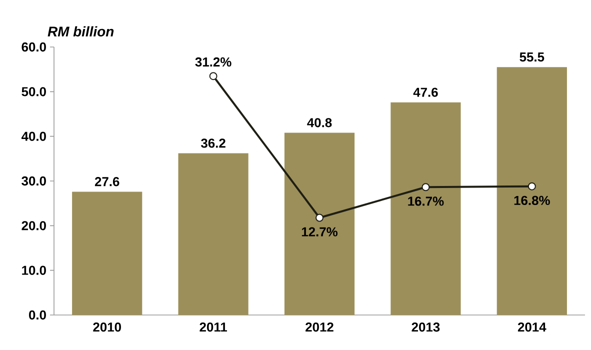  I want to click on y-tick-label: 0.0, so click(37, 315).